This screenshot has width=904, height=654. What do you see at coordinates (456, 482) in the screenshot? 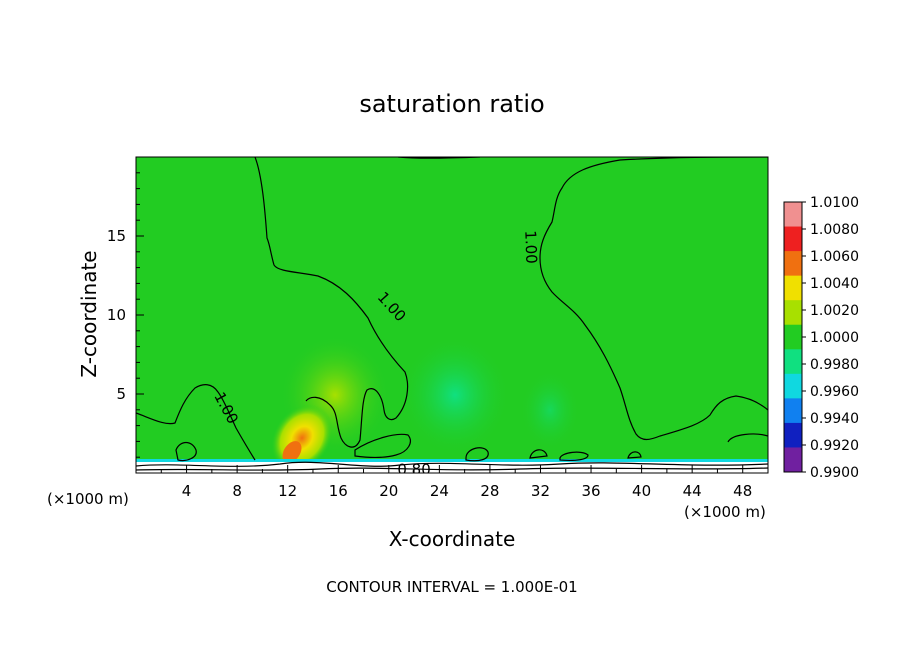
I see `x-axis: 4 8 12 16 20 24 28 32 36 40 44 48` at bounding box center [456, 482].